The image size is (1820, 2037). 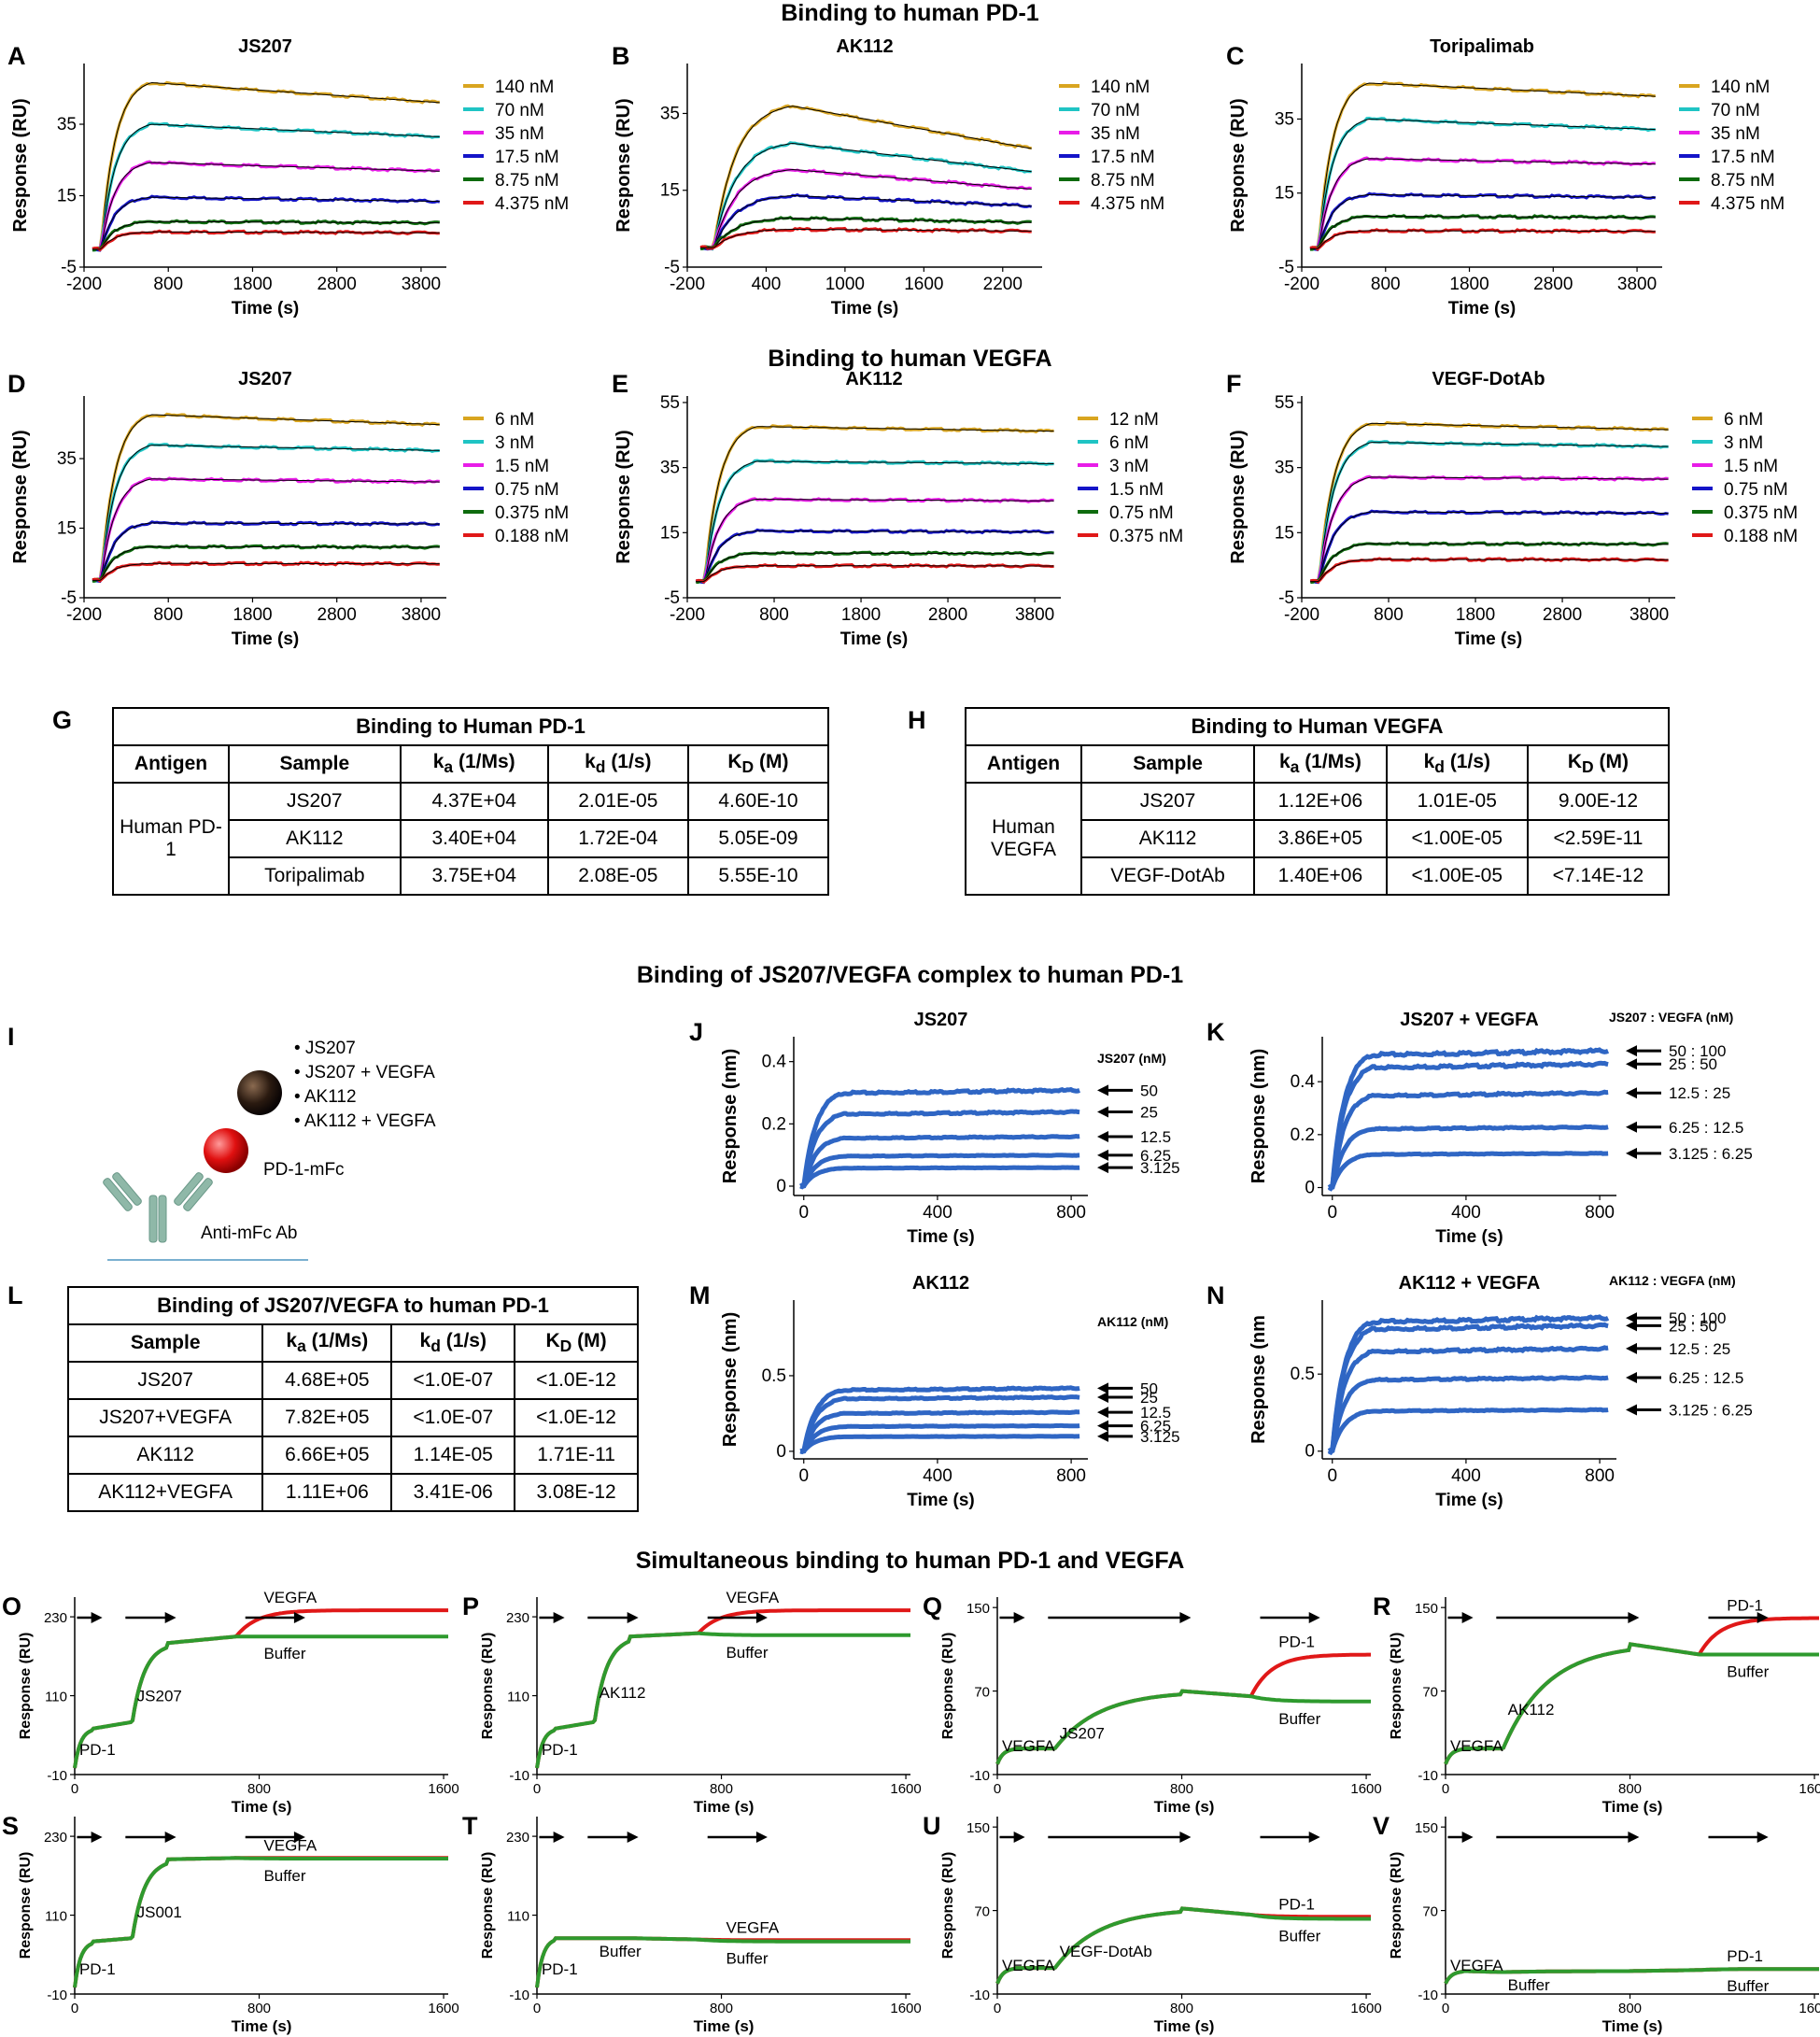 I want to click on legend-label: 0.375 nM, so click(x=1146, y=536).